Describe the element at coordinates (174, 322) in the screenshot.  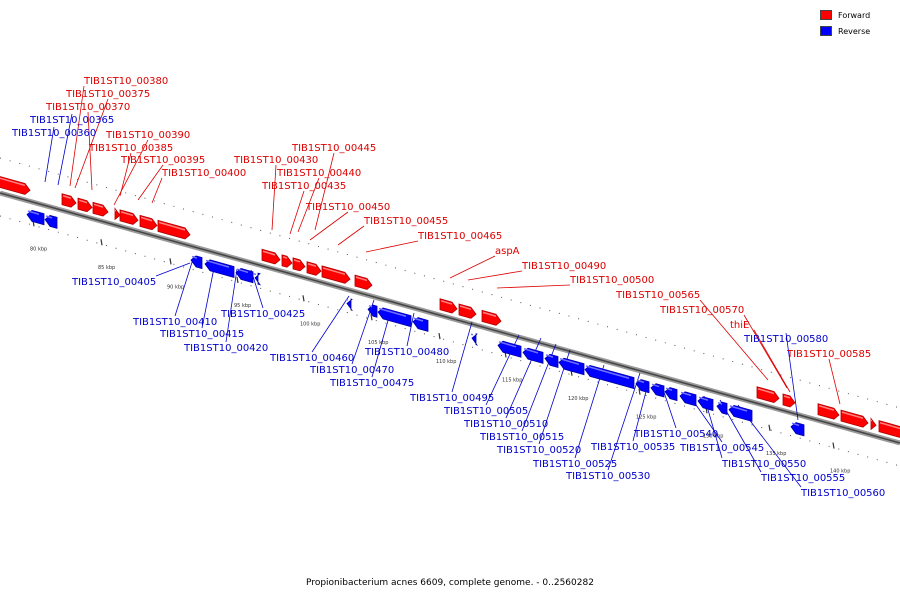
I see `gene-label-tib1st10-00410: TIB1ST10_00410` at that location.